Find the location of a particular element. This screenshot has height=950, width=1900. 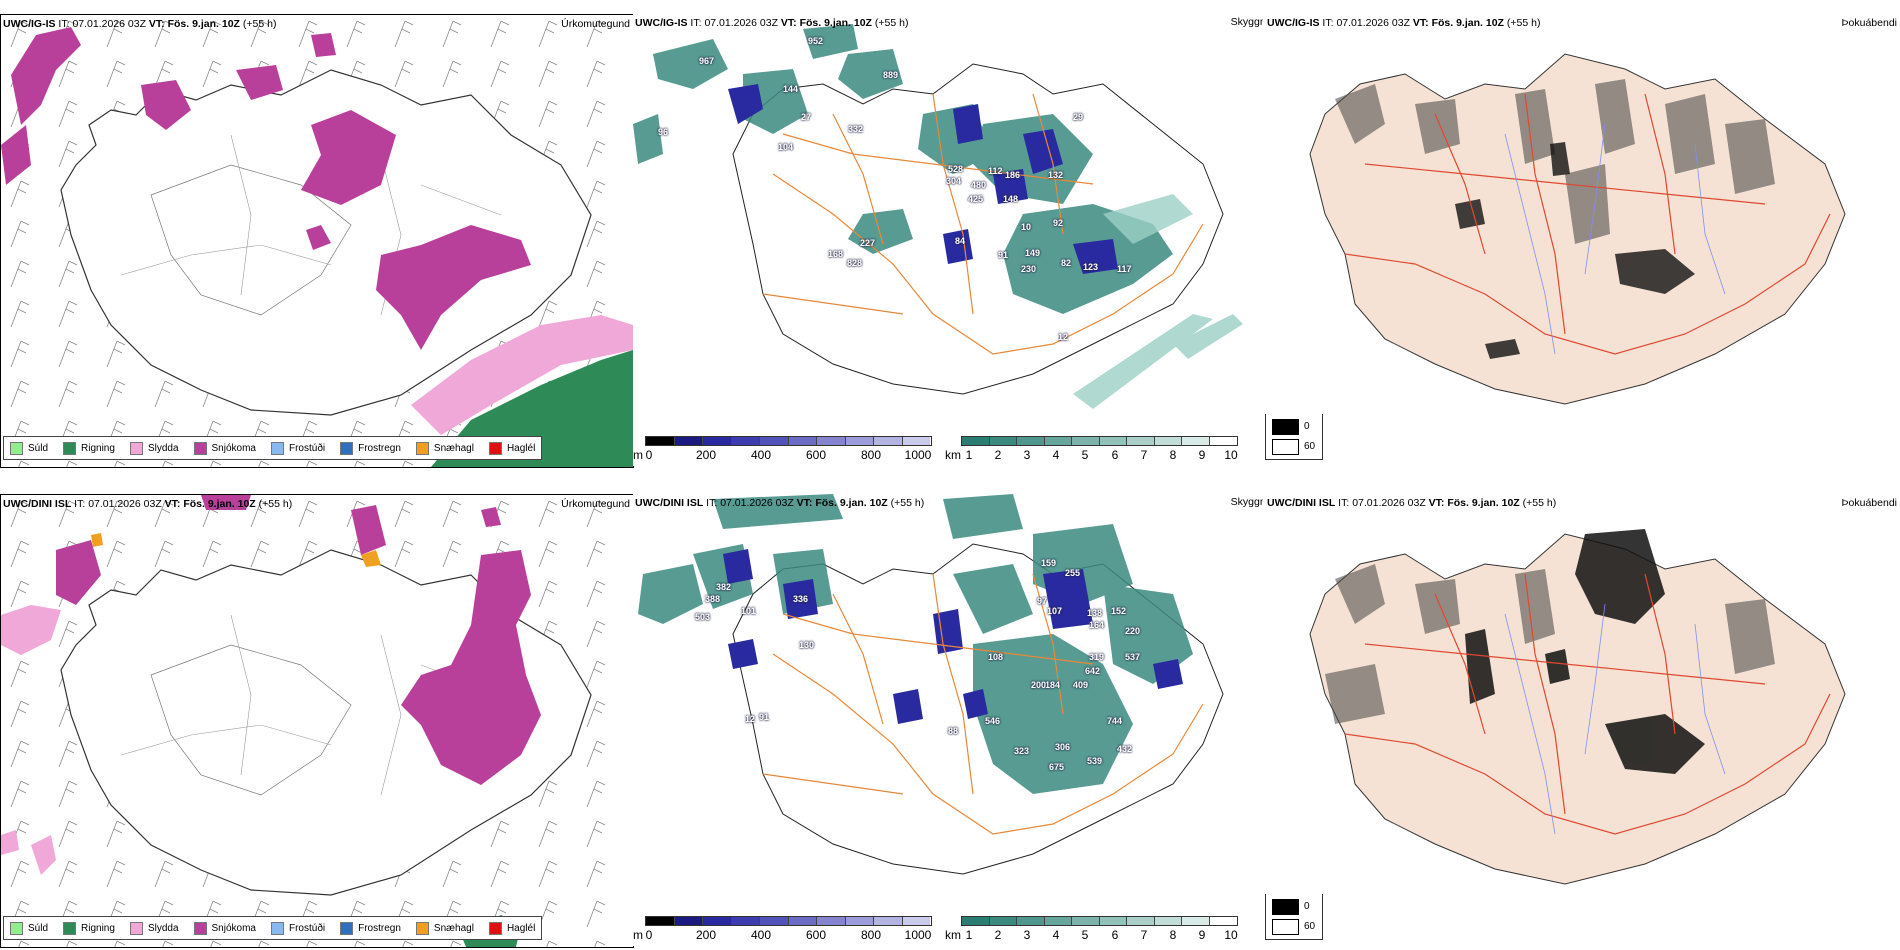

colorbar-tick: 9 is located at coordinates (1202, 935).